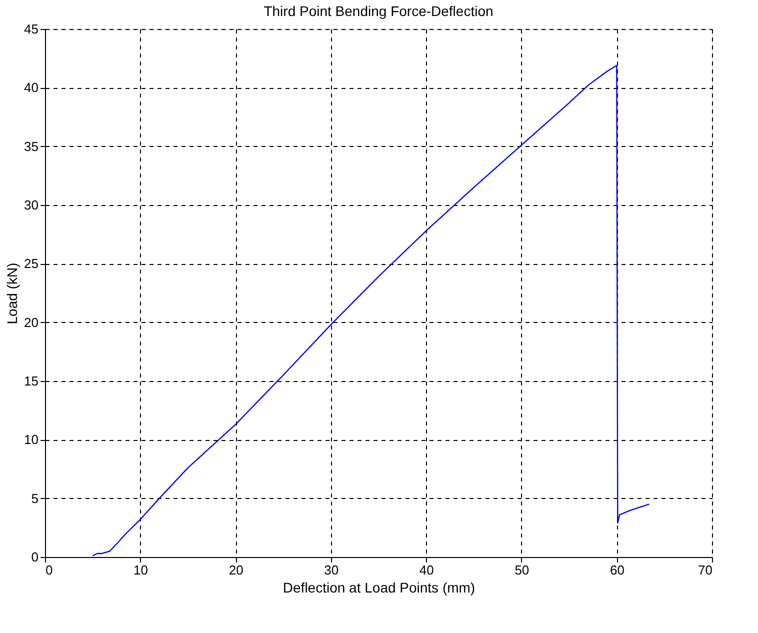 The height and width of the screenshot is (633, 758). Describe the element at coordinates (31, 29) in the screenshot. I see `y-tick-label: 45` at that location.